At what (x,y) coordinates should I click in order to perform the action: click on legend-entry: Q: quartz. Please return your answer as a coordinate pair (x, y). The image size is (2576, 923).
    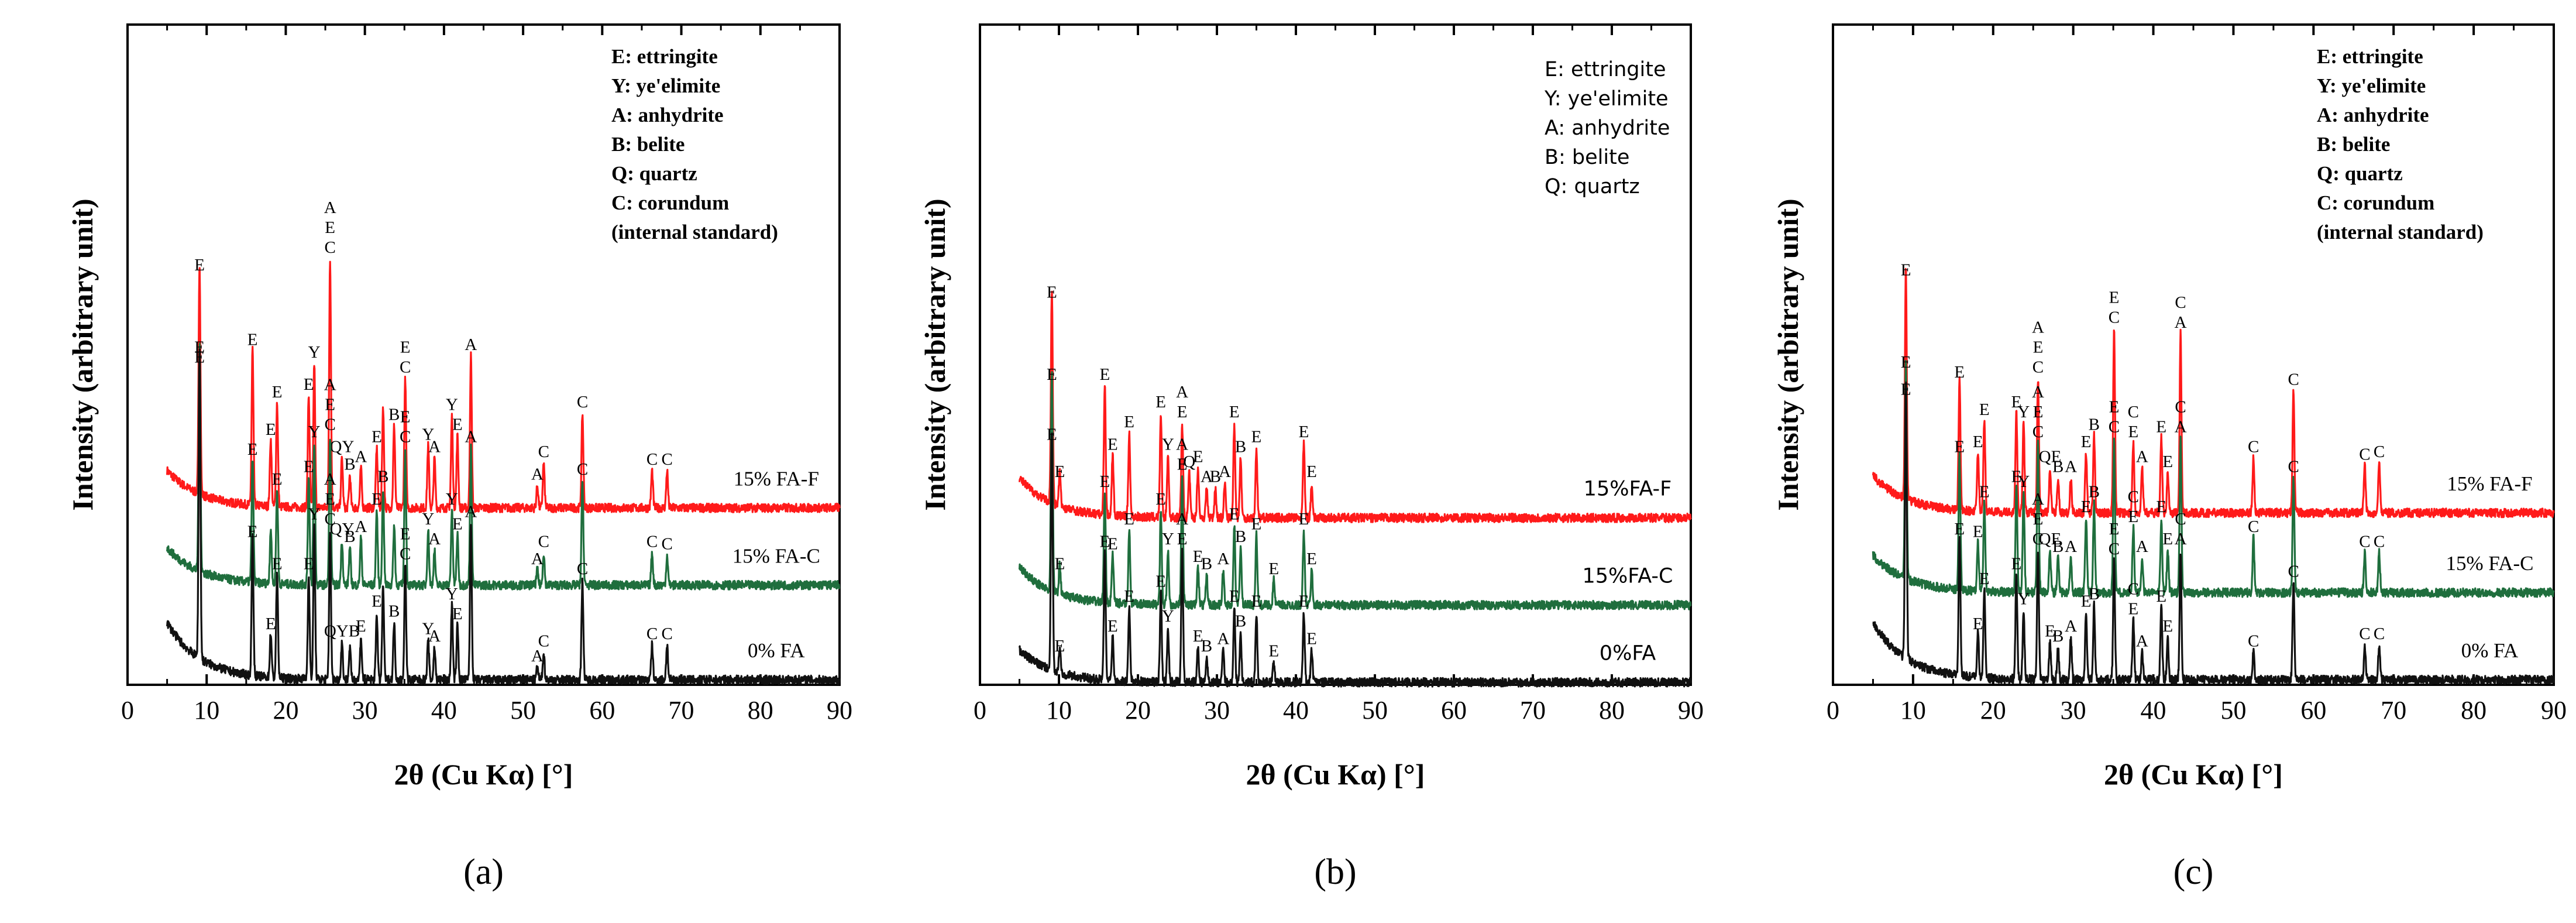
    Looking at the image, I should click on (654, 173).